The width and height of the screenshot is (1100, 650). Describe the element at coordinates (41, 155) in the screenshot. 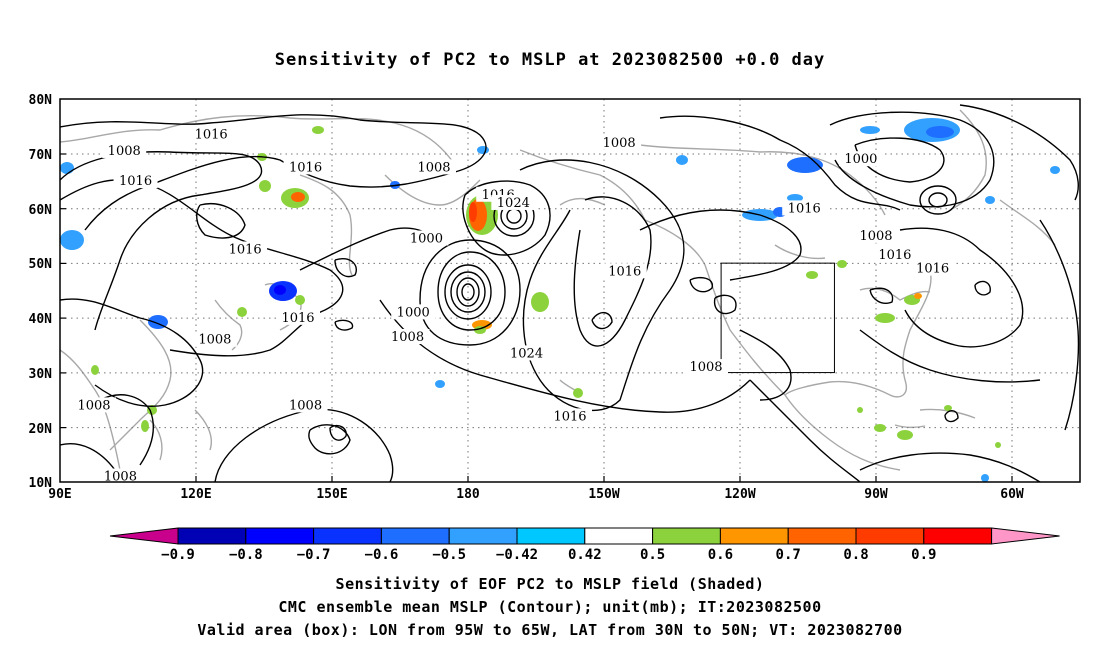

I see `lat-label: 70N` at that location.